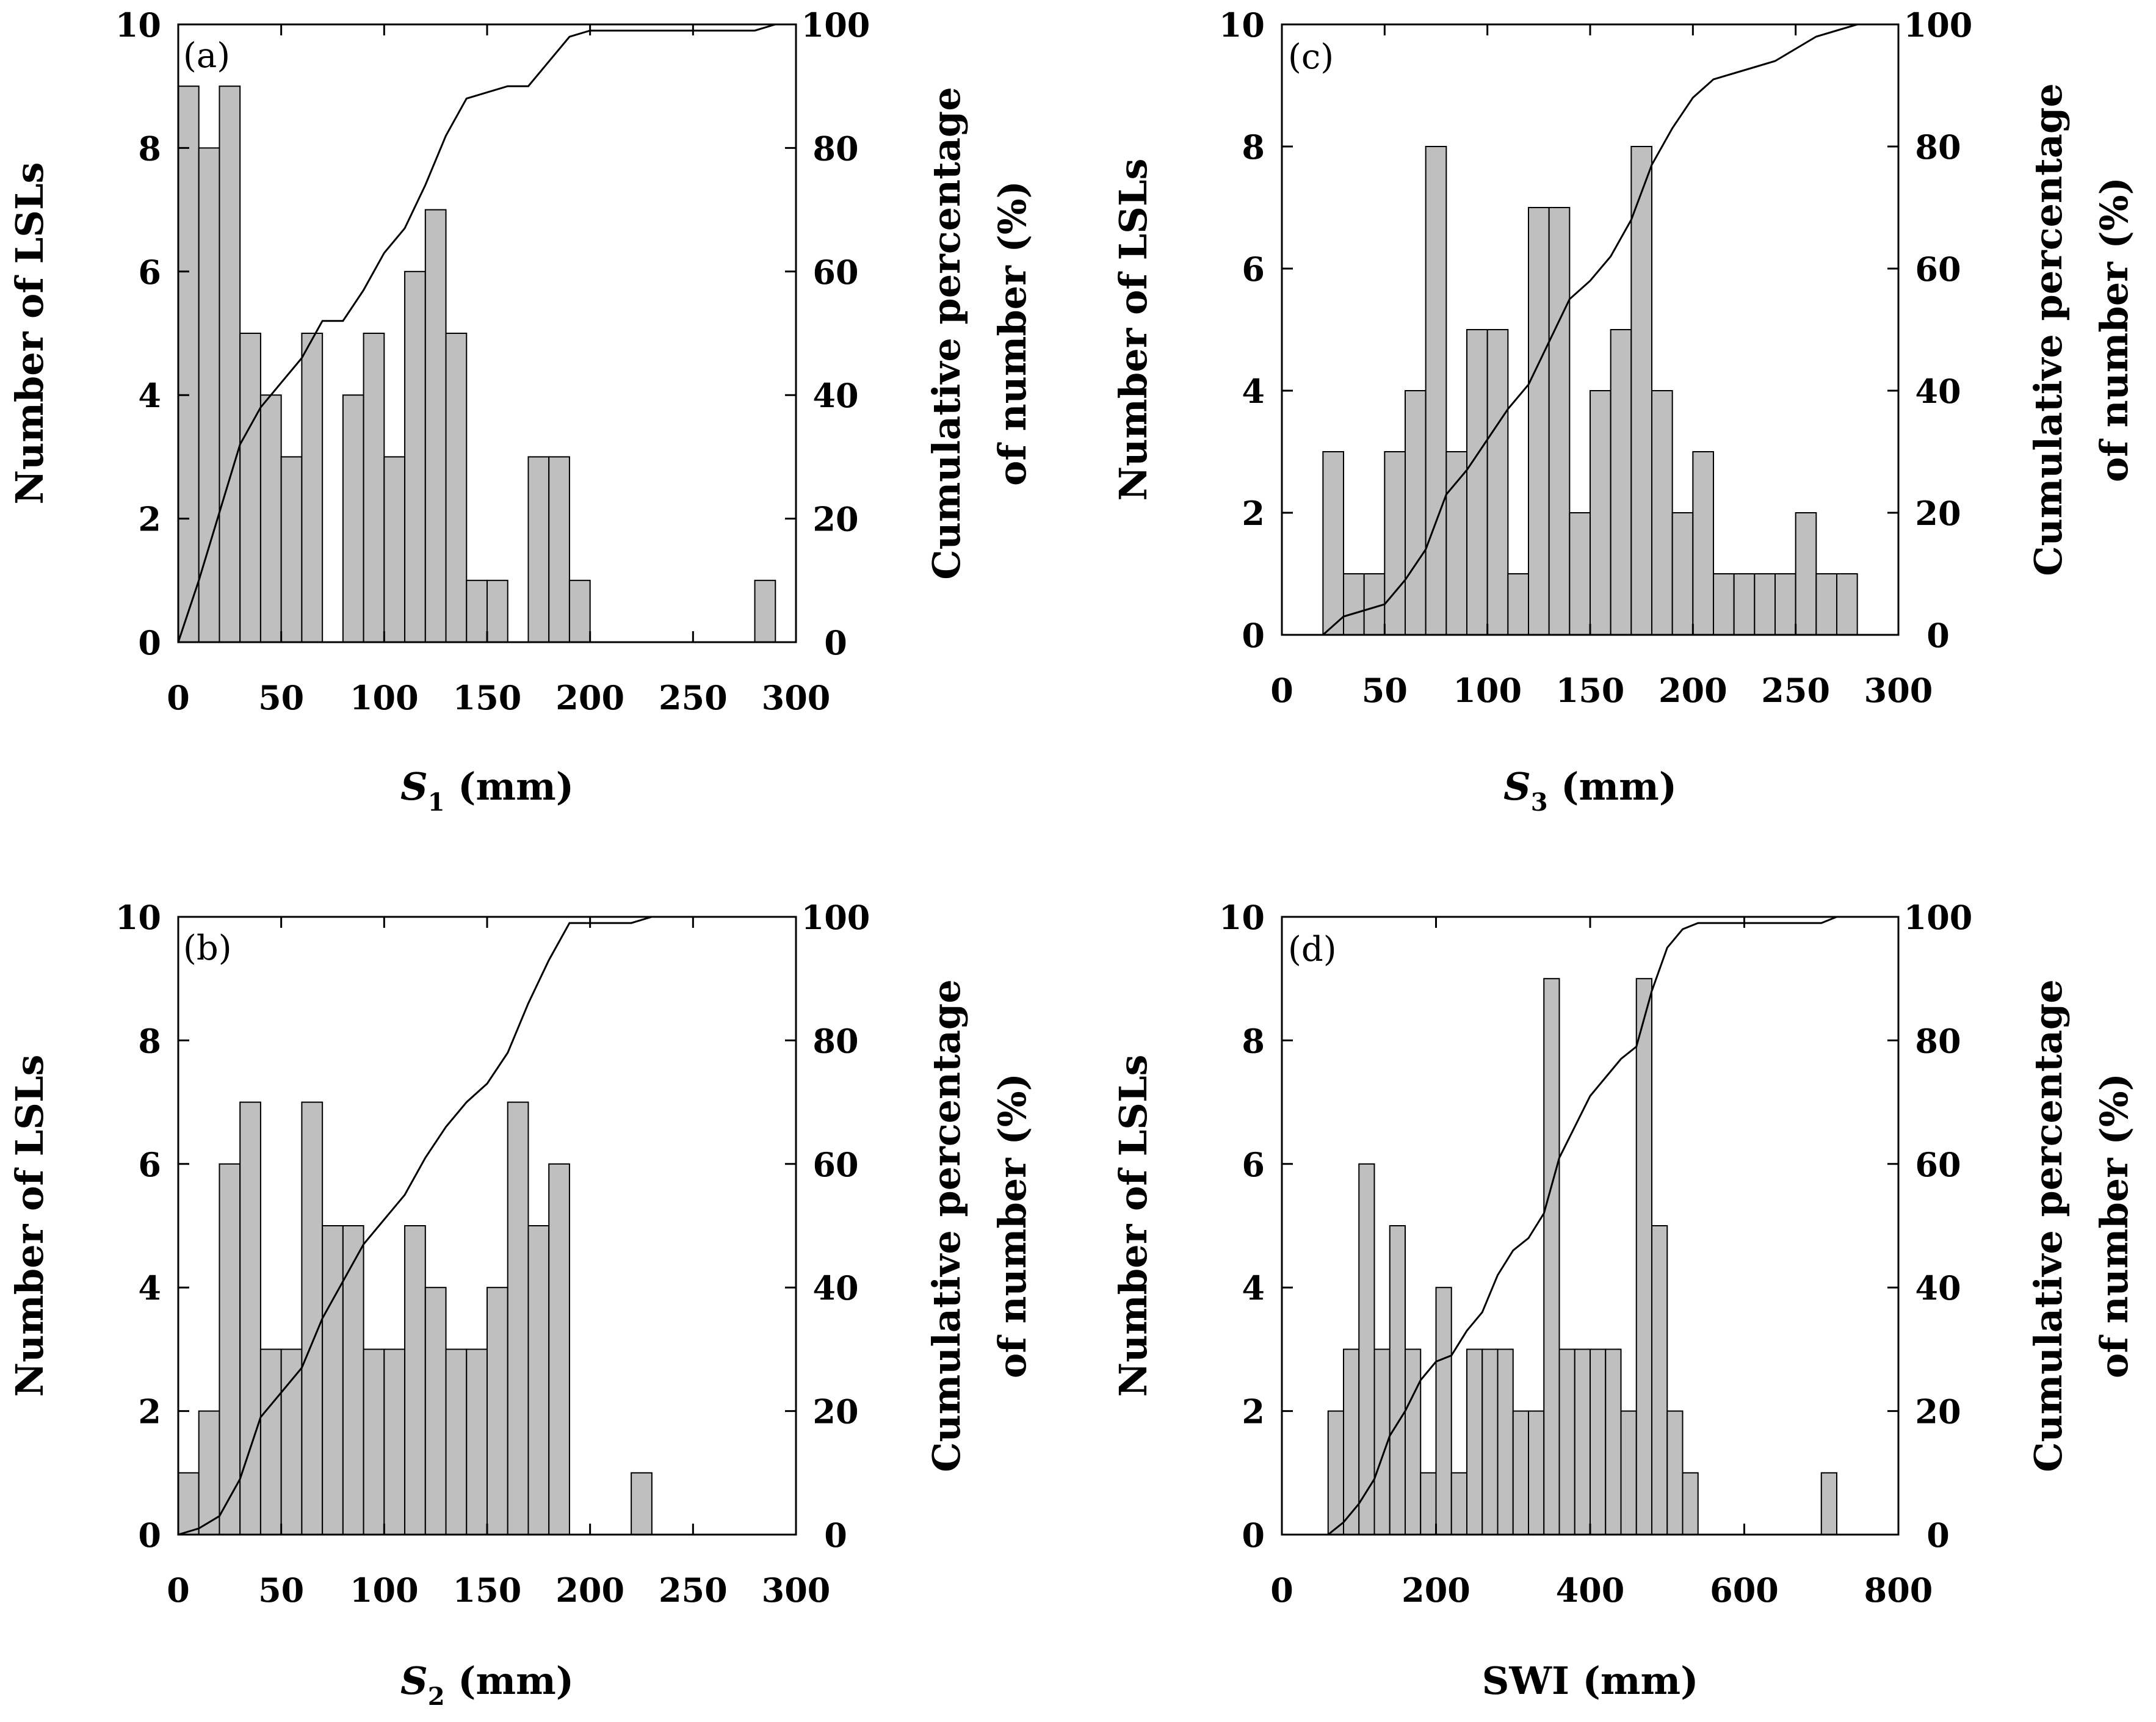  I want to click on cumulative-line, so click(1610, 329).